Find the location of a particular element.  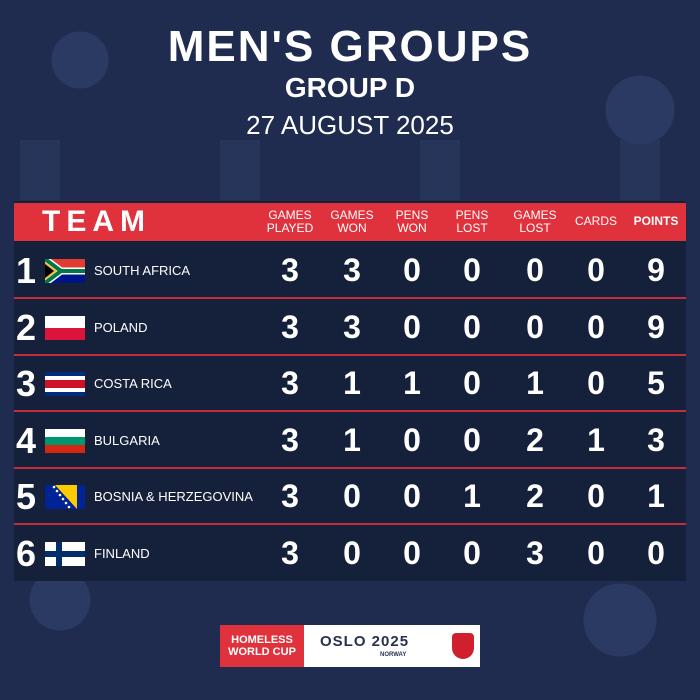

bosnia-herzegovina-flag-icon is located at coordinates (65, 497).